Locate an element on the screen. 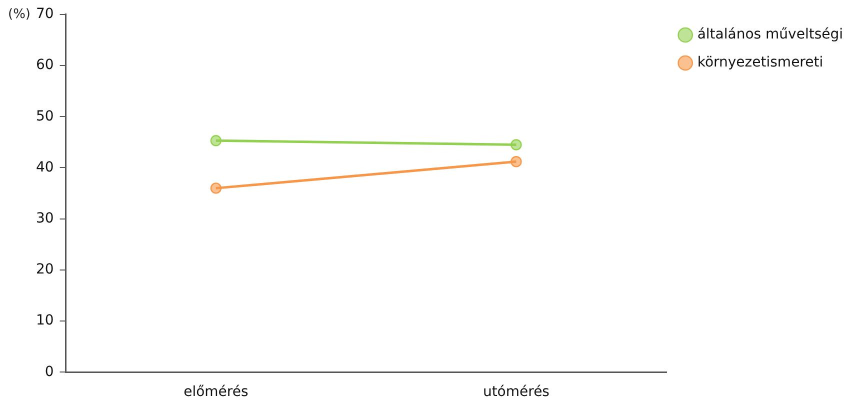 This screenshot has height=417, width=853. y-axis-title: (%) is located at coordinates (19, 14).